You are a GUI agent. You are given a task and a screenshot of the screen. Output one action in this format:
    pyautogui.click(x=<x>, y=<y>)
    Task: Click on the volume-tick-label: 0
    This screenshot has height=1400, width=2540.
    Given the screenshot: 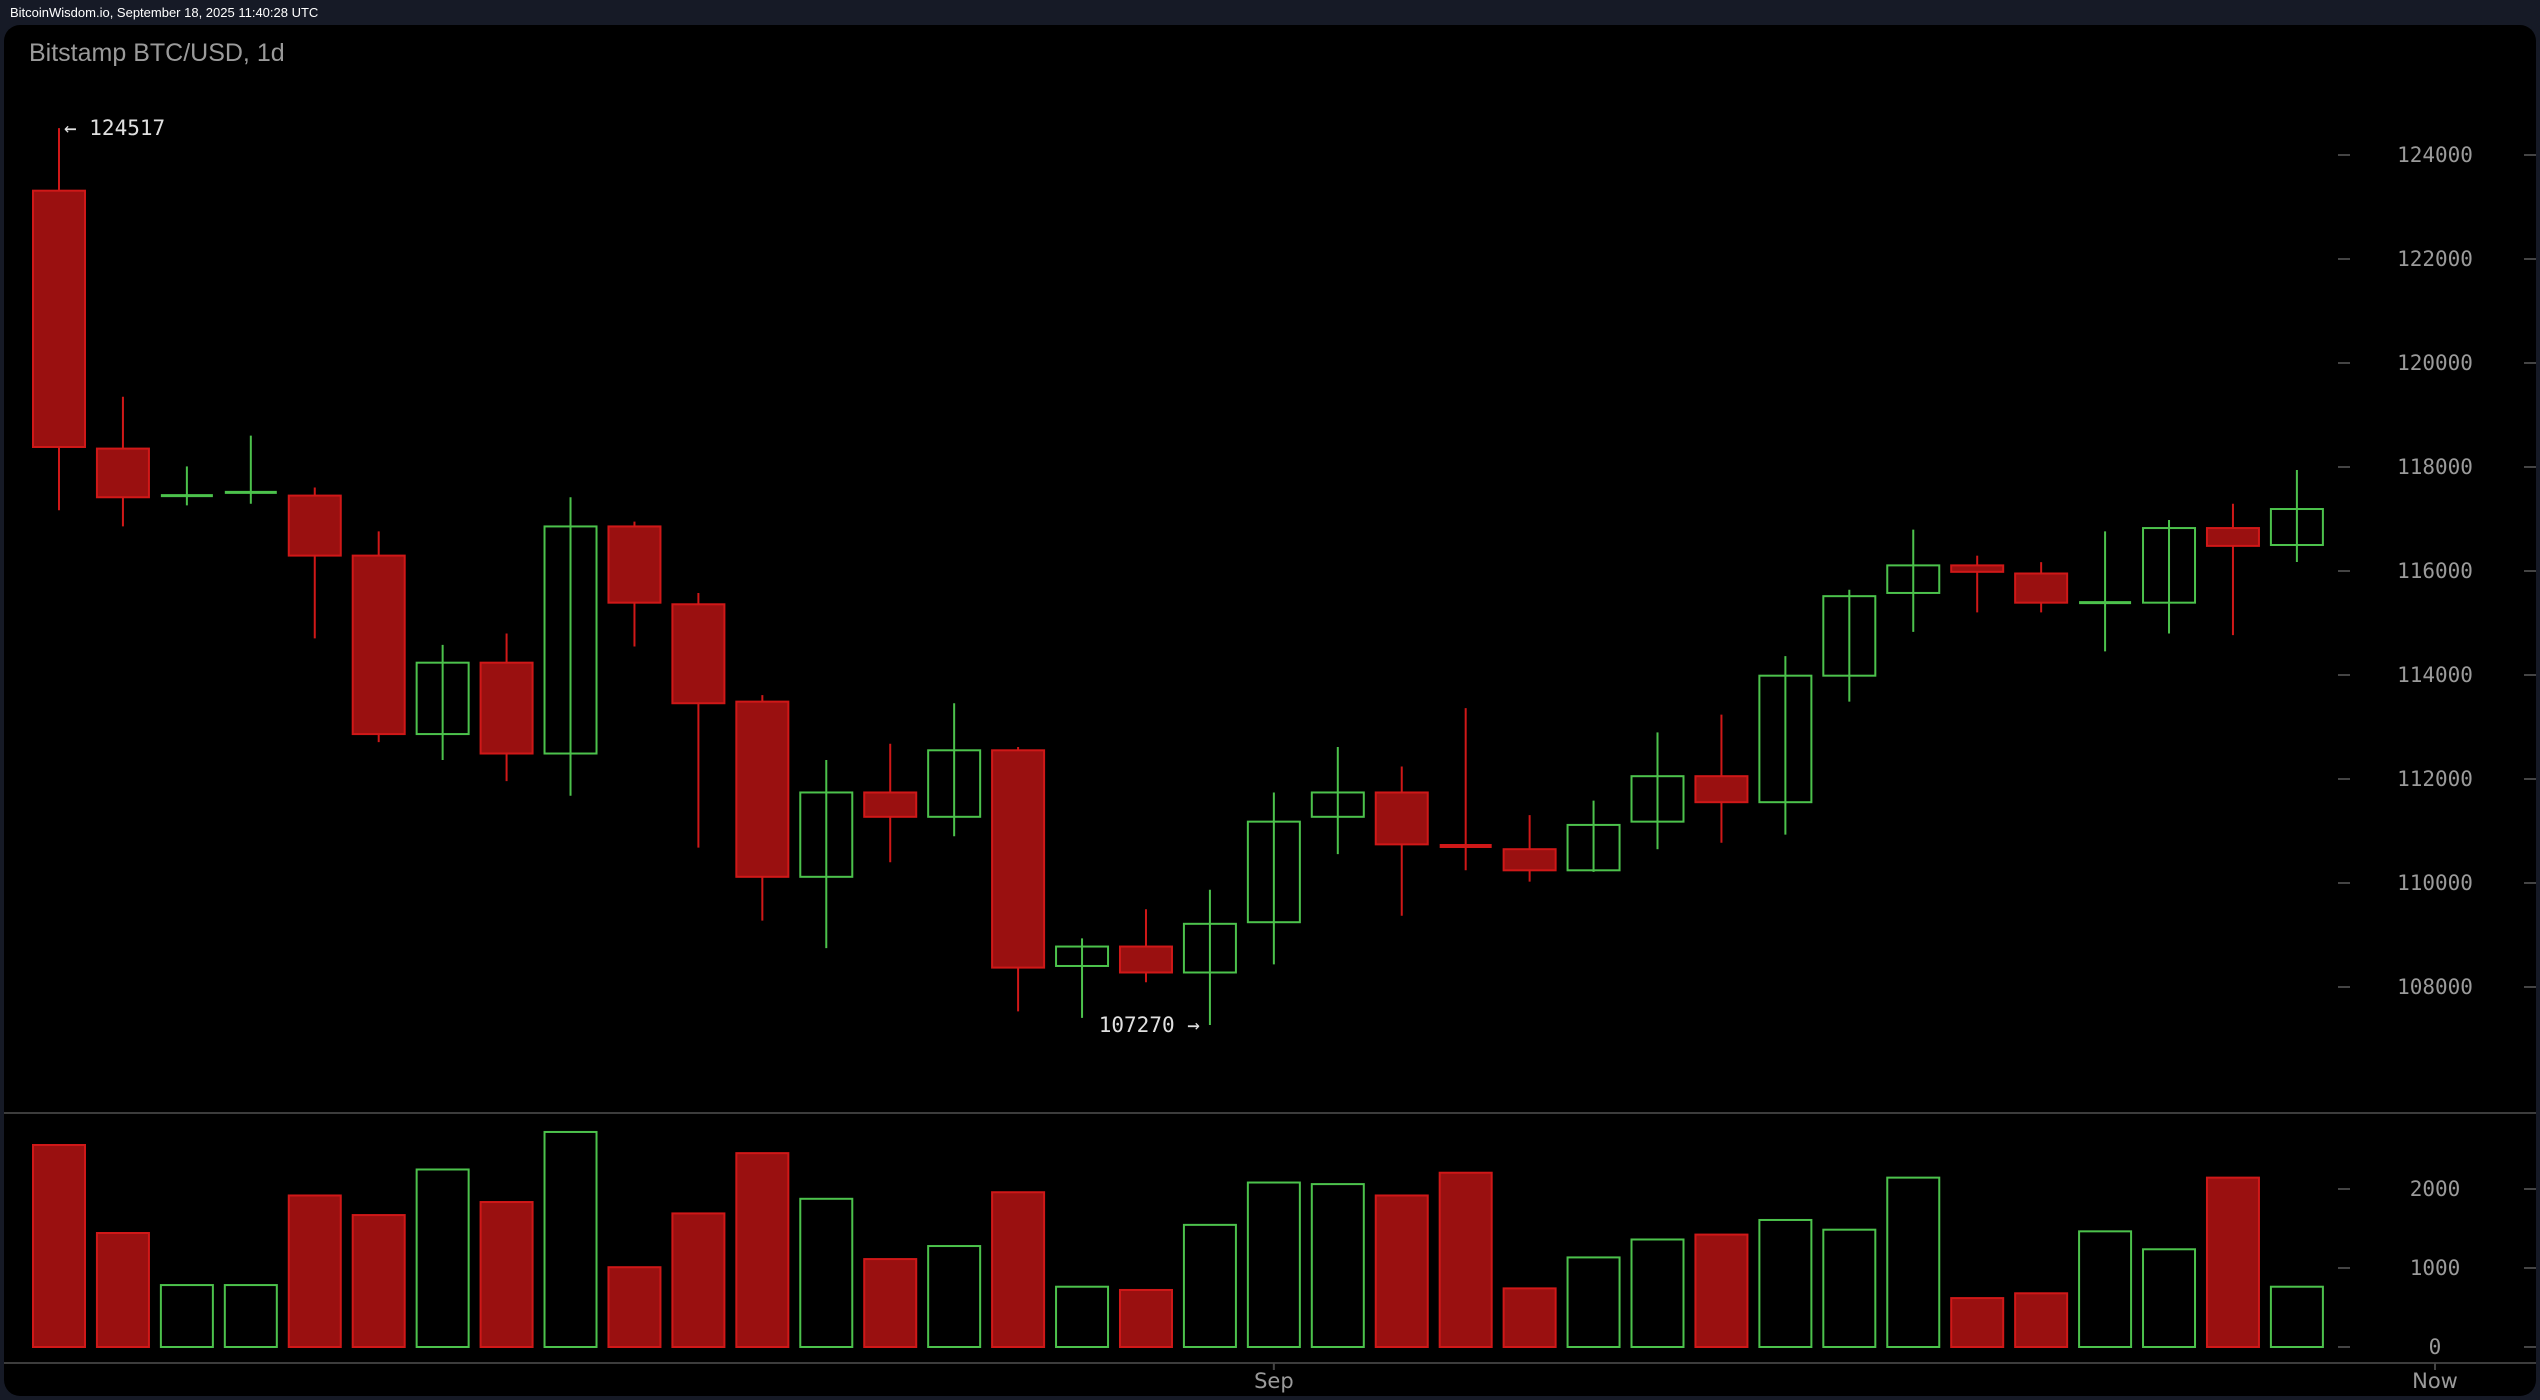 What is the action you would take?
    pyautogui.click(x=2435, y=1347)
    